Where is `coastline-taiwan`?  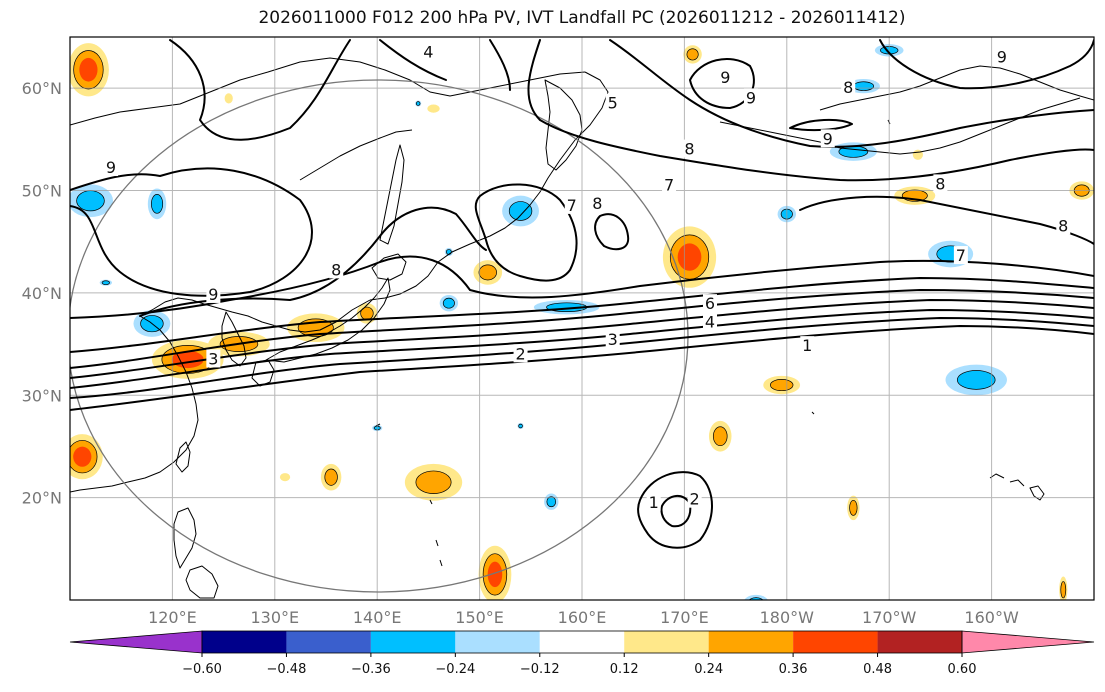
coastline-taiwan is located at coordinates (183, 457).